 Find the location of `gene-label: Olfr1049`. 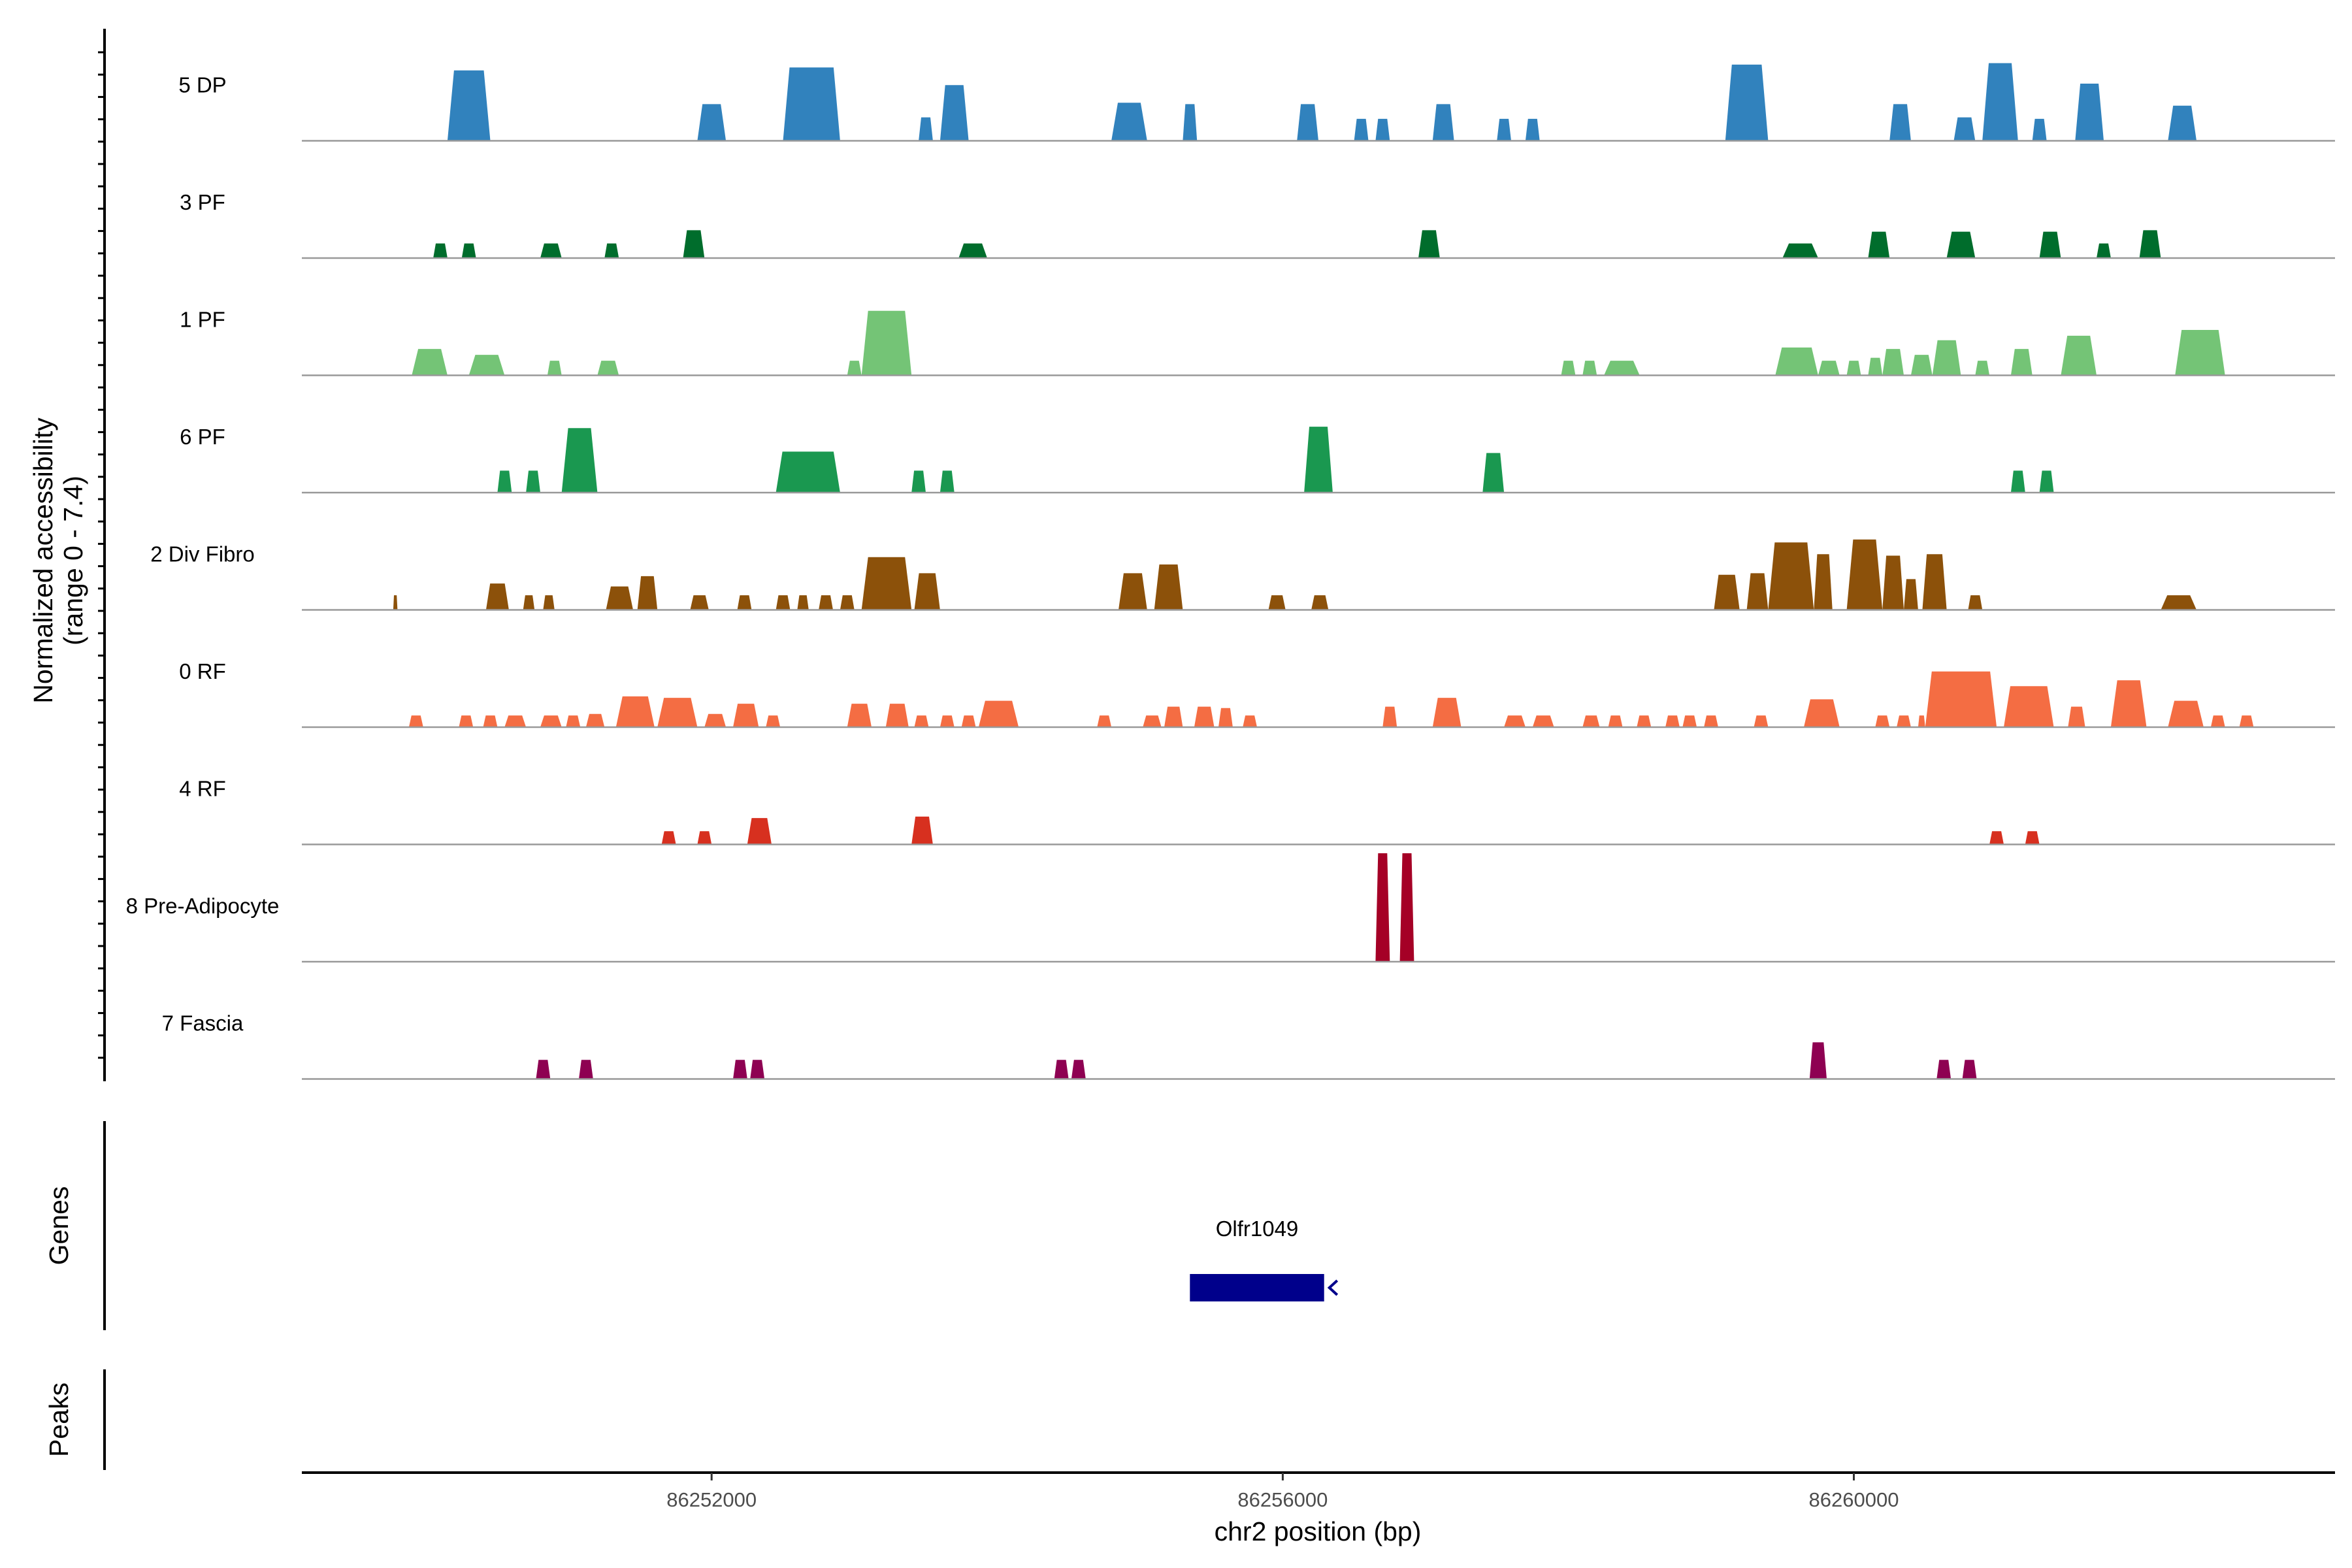

gene-label: Olfr1049 is located at coordinates (1257, 1229).